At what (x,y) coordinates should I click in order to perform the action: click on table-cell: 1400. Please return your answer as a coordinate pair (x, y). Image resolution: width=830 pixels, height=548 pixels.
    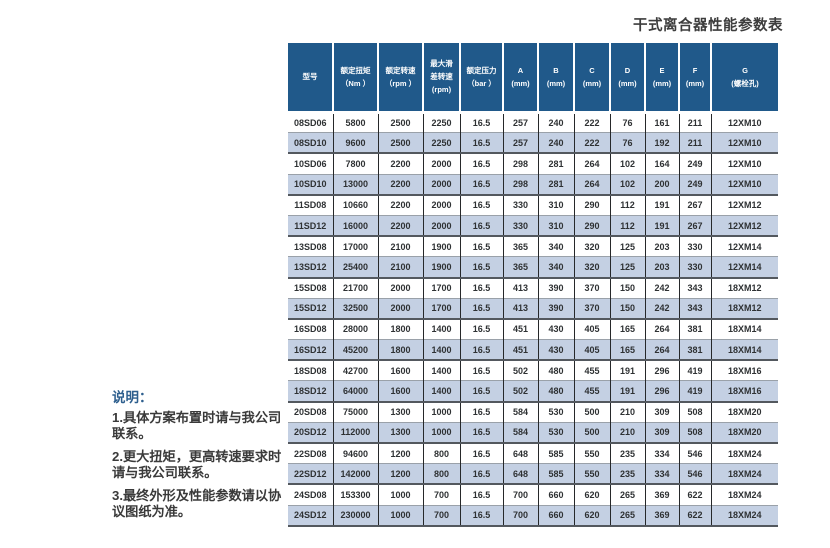
    Looking at the image, I should click on (442, 329).